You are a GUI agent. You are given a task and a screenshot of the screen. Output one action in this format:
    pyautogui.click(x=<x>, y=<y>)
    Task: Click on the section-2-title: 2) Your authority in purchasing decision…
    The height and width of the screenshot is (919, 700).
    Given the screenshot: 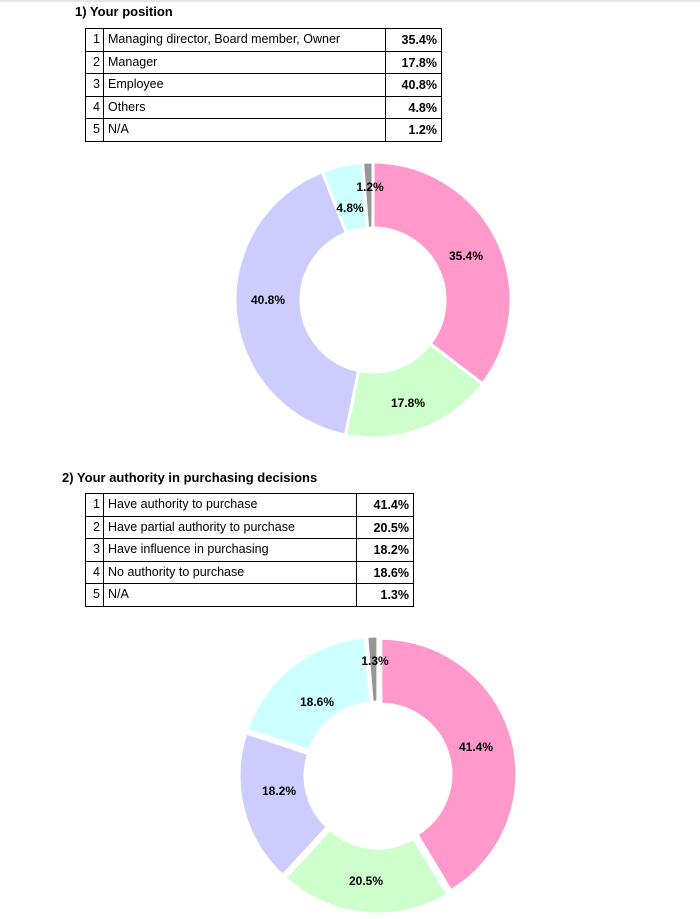 What is the action you would take?
    pyautogui.click(x=190, y=477)
    